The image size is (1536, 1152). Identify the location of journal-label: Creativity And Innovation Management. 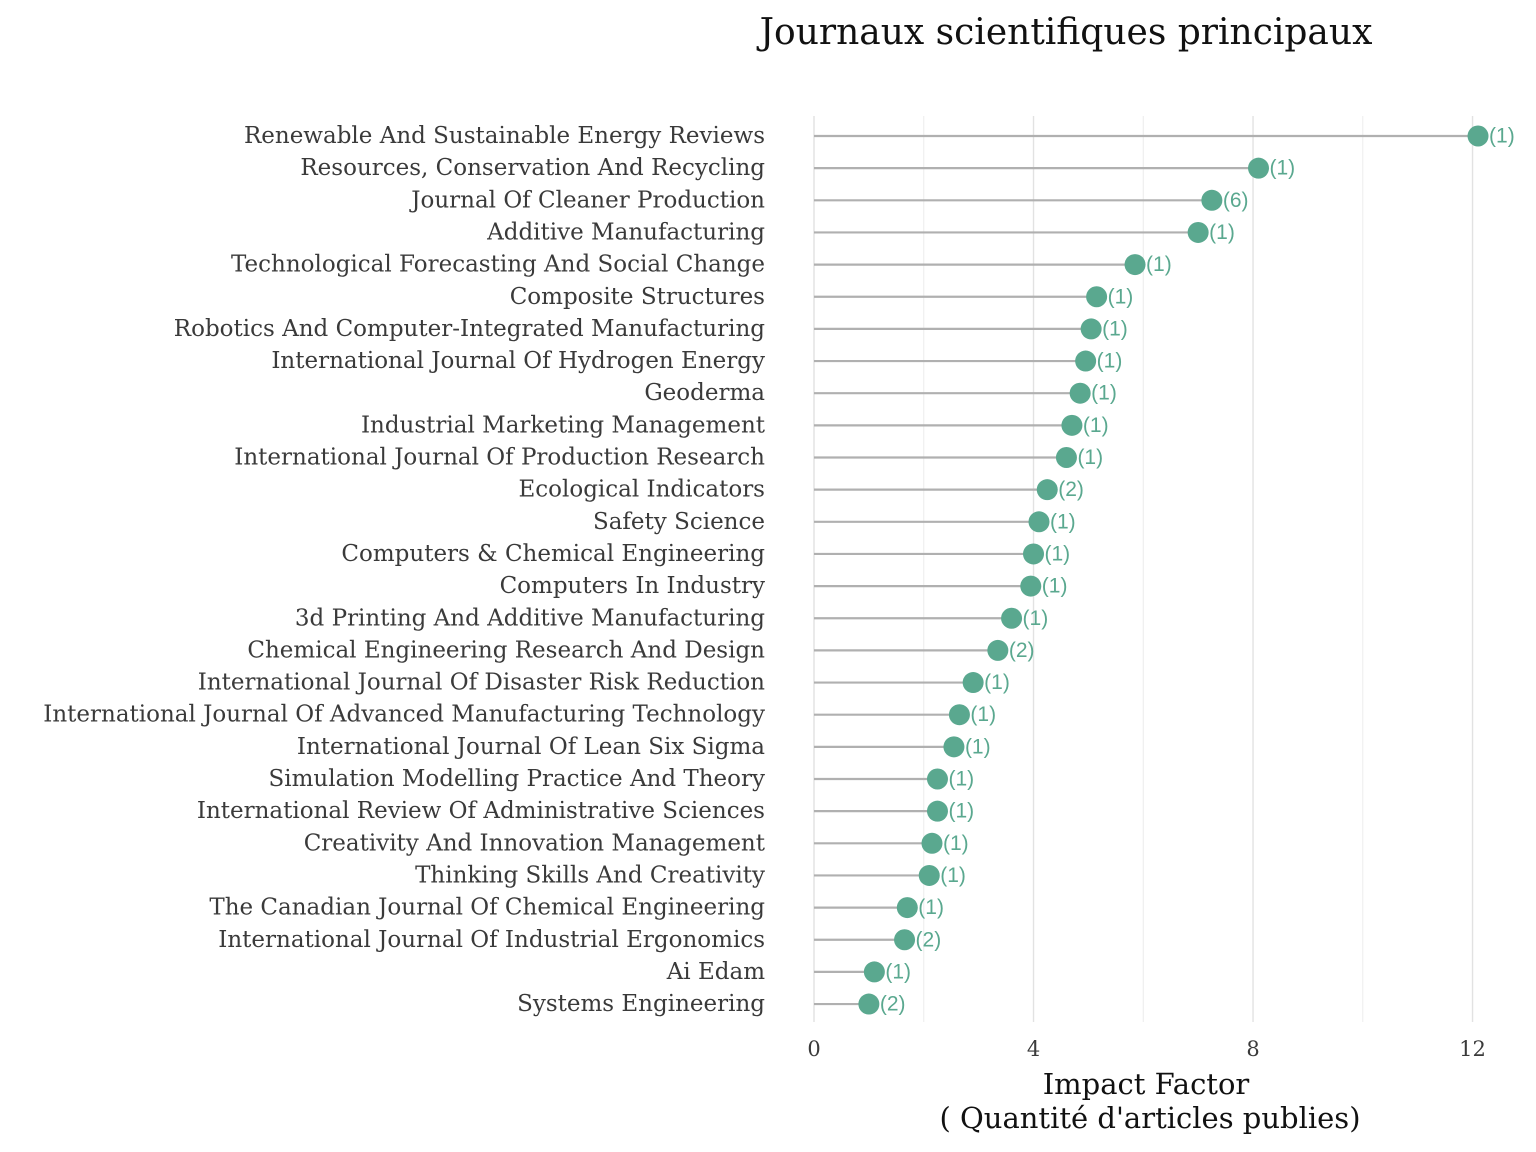
(535, 843).